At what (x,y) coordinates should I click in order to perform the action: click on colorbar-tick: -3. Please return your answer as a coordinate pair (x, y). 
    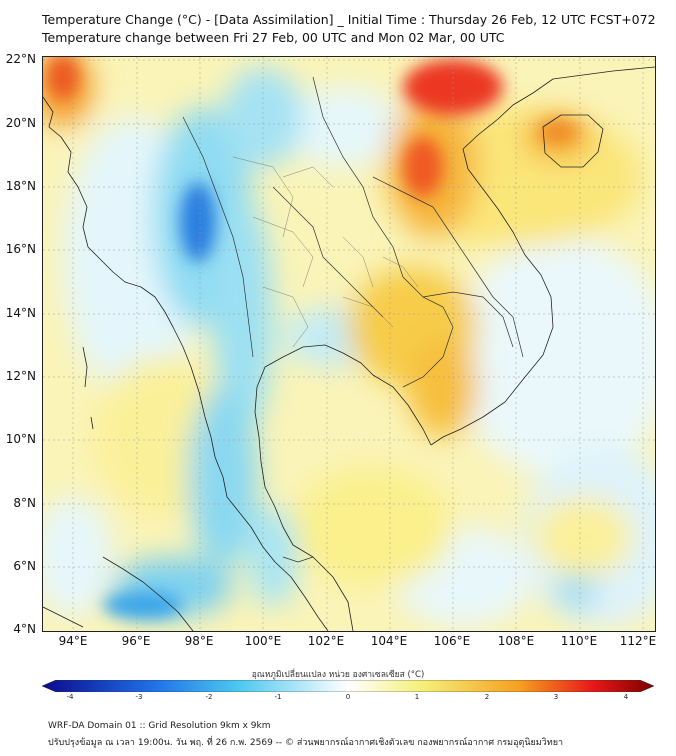
    Looking at the image, I should click on (139, 697).